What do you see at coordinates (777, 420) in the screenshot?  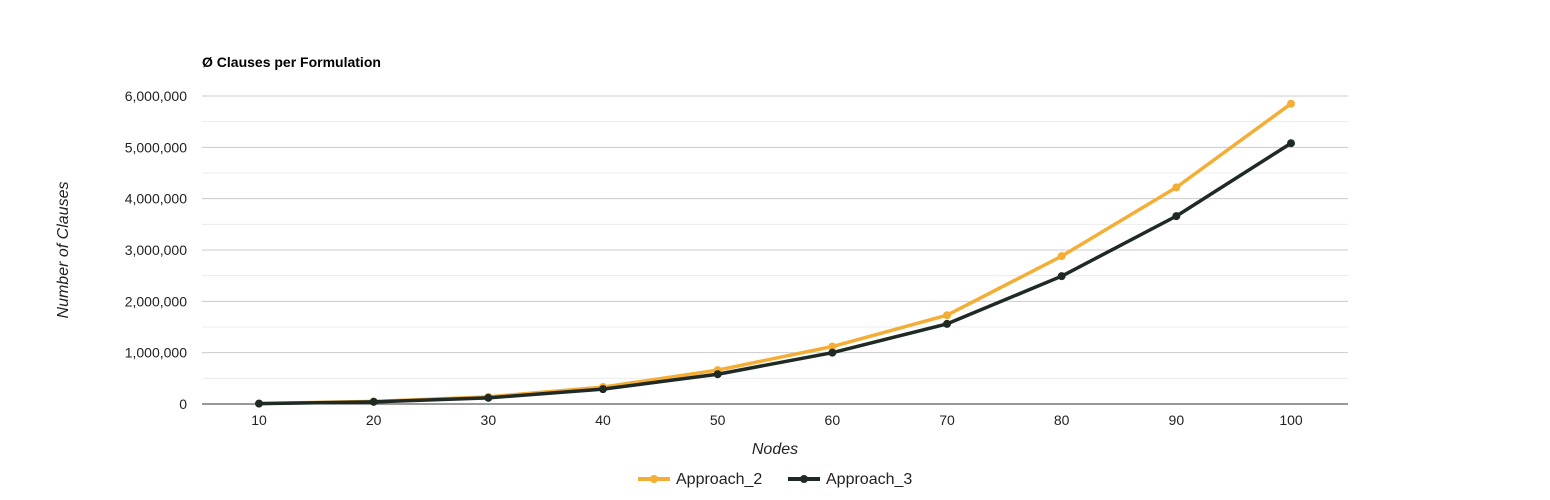 I see `x-axis-ticks: 10 20 30 40 50 60 70 80 90 100` at bounding box center [777, 420].